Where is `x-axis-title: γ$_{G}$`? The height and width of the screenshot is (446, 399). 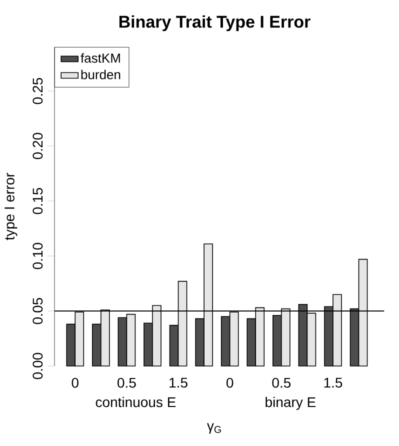 x-axis-title: γ$_{G}$ is located at coordinates (213, 428).